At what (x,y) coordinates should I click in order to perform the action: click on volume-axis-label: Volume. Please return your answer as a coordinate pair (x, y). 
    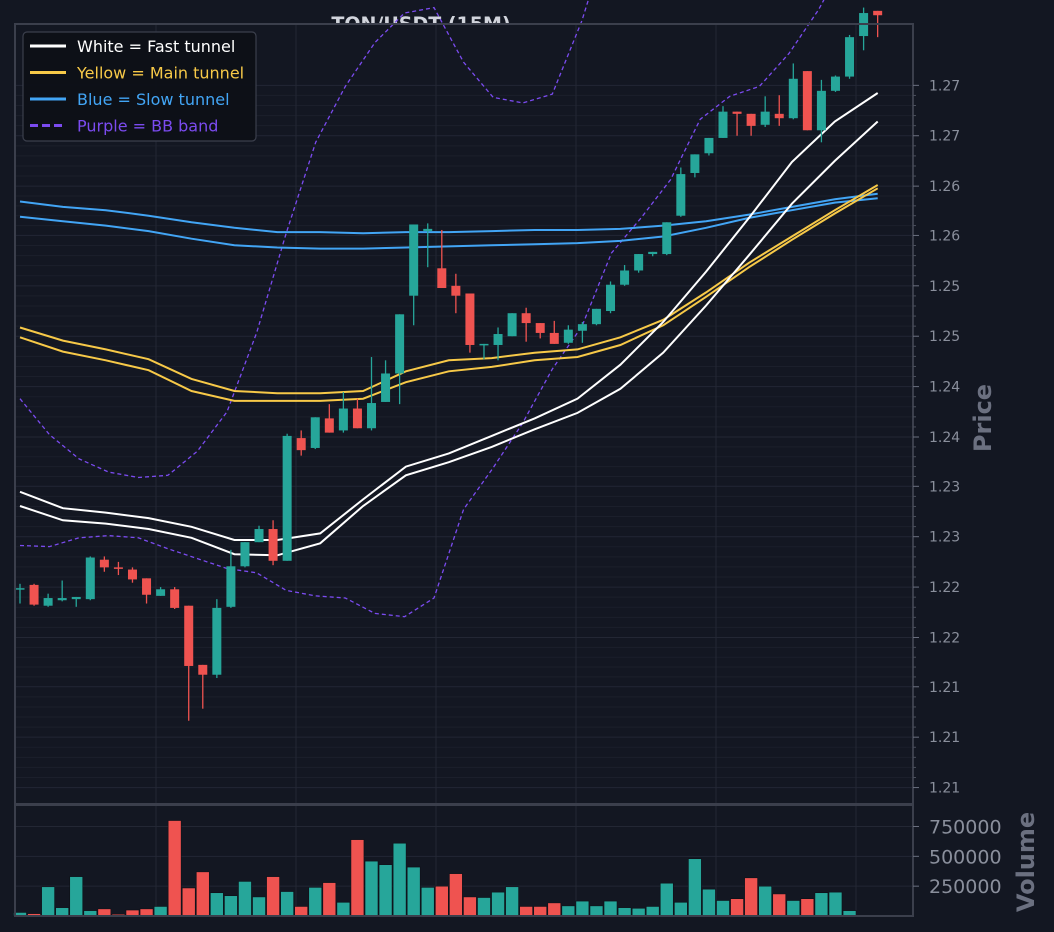
    Looking at the image, I should click on (1026, 862).